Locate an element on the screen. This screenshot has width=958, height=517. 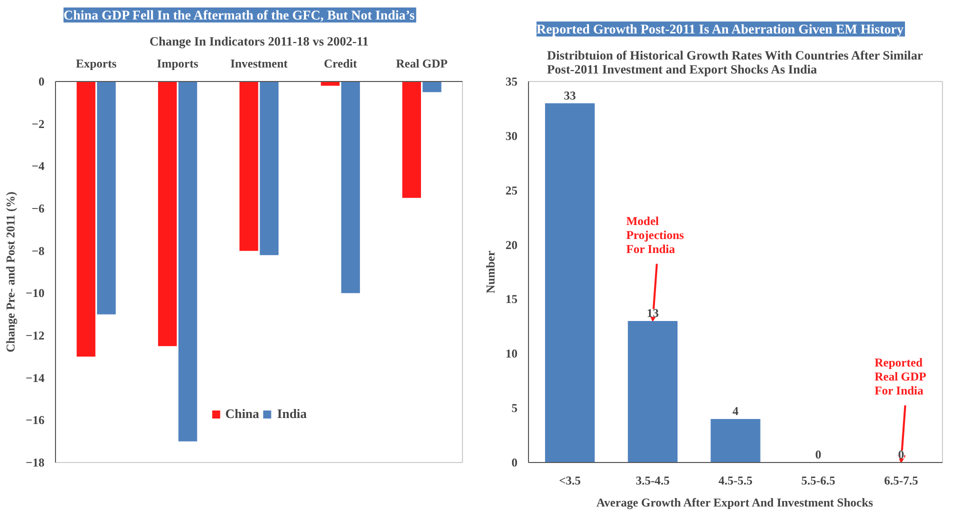
chart-subtitle: Distribtuion of Historical Growth Rates With Countries After Similar Post-2011 Investment and Export Shocks As India is located at coordinates (735, 62).